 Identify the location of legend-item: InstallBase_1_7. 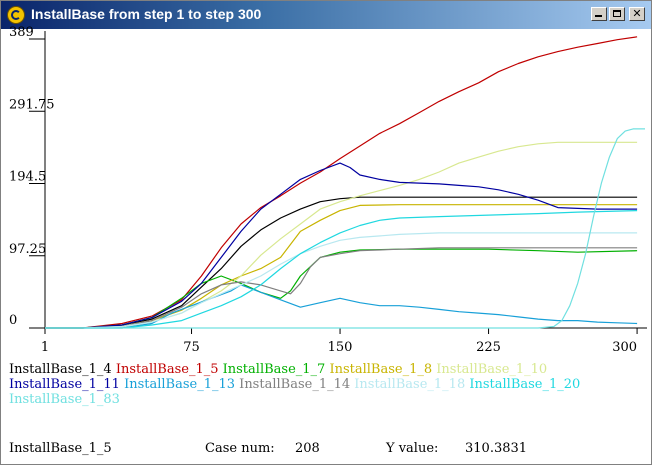
(272, 369).